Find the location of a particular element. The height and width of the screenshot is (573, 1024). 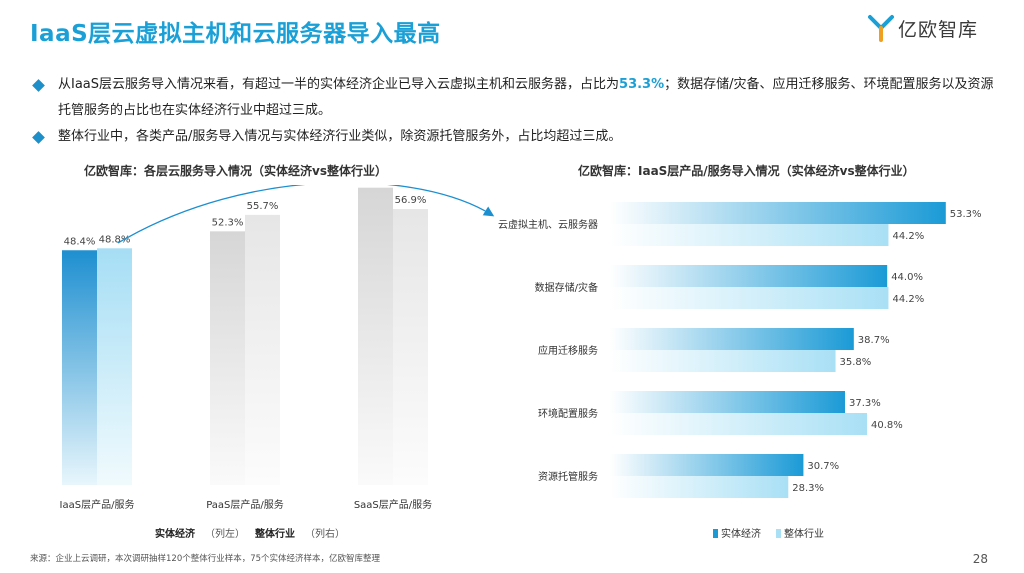

bar-value-label: 52.3% is located at coordinates (228, 222).